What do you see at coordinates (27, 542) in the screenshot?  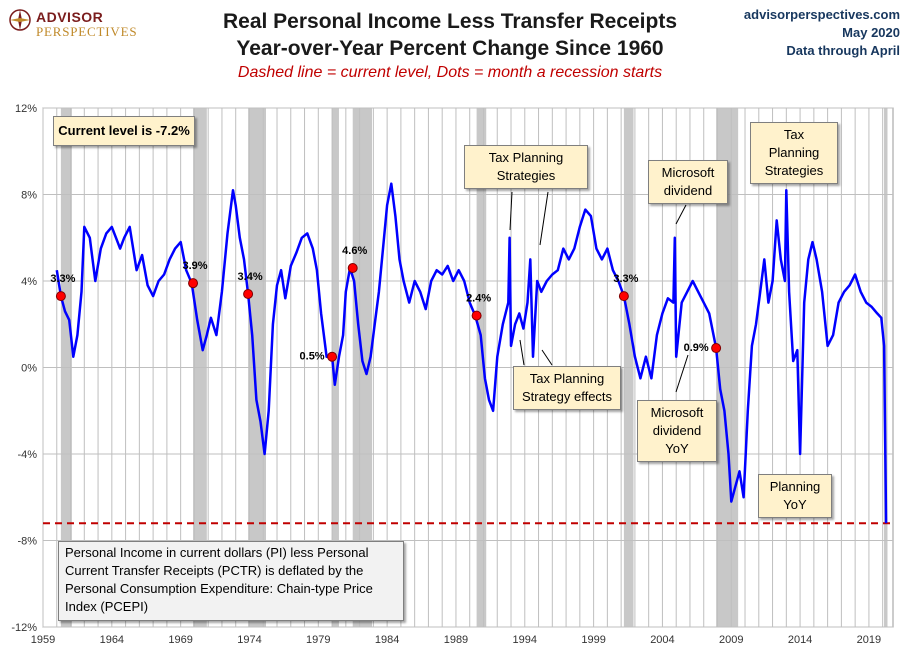 I see `y-tick-label: -8%` at bounding box center [27, 542].